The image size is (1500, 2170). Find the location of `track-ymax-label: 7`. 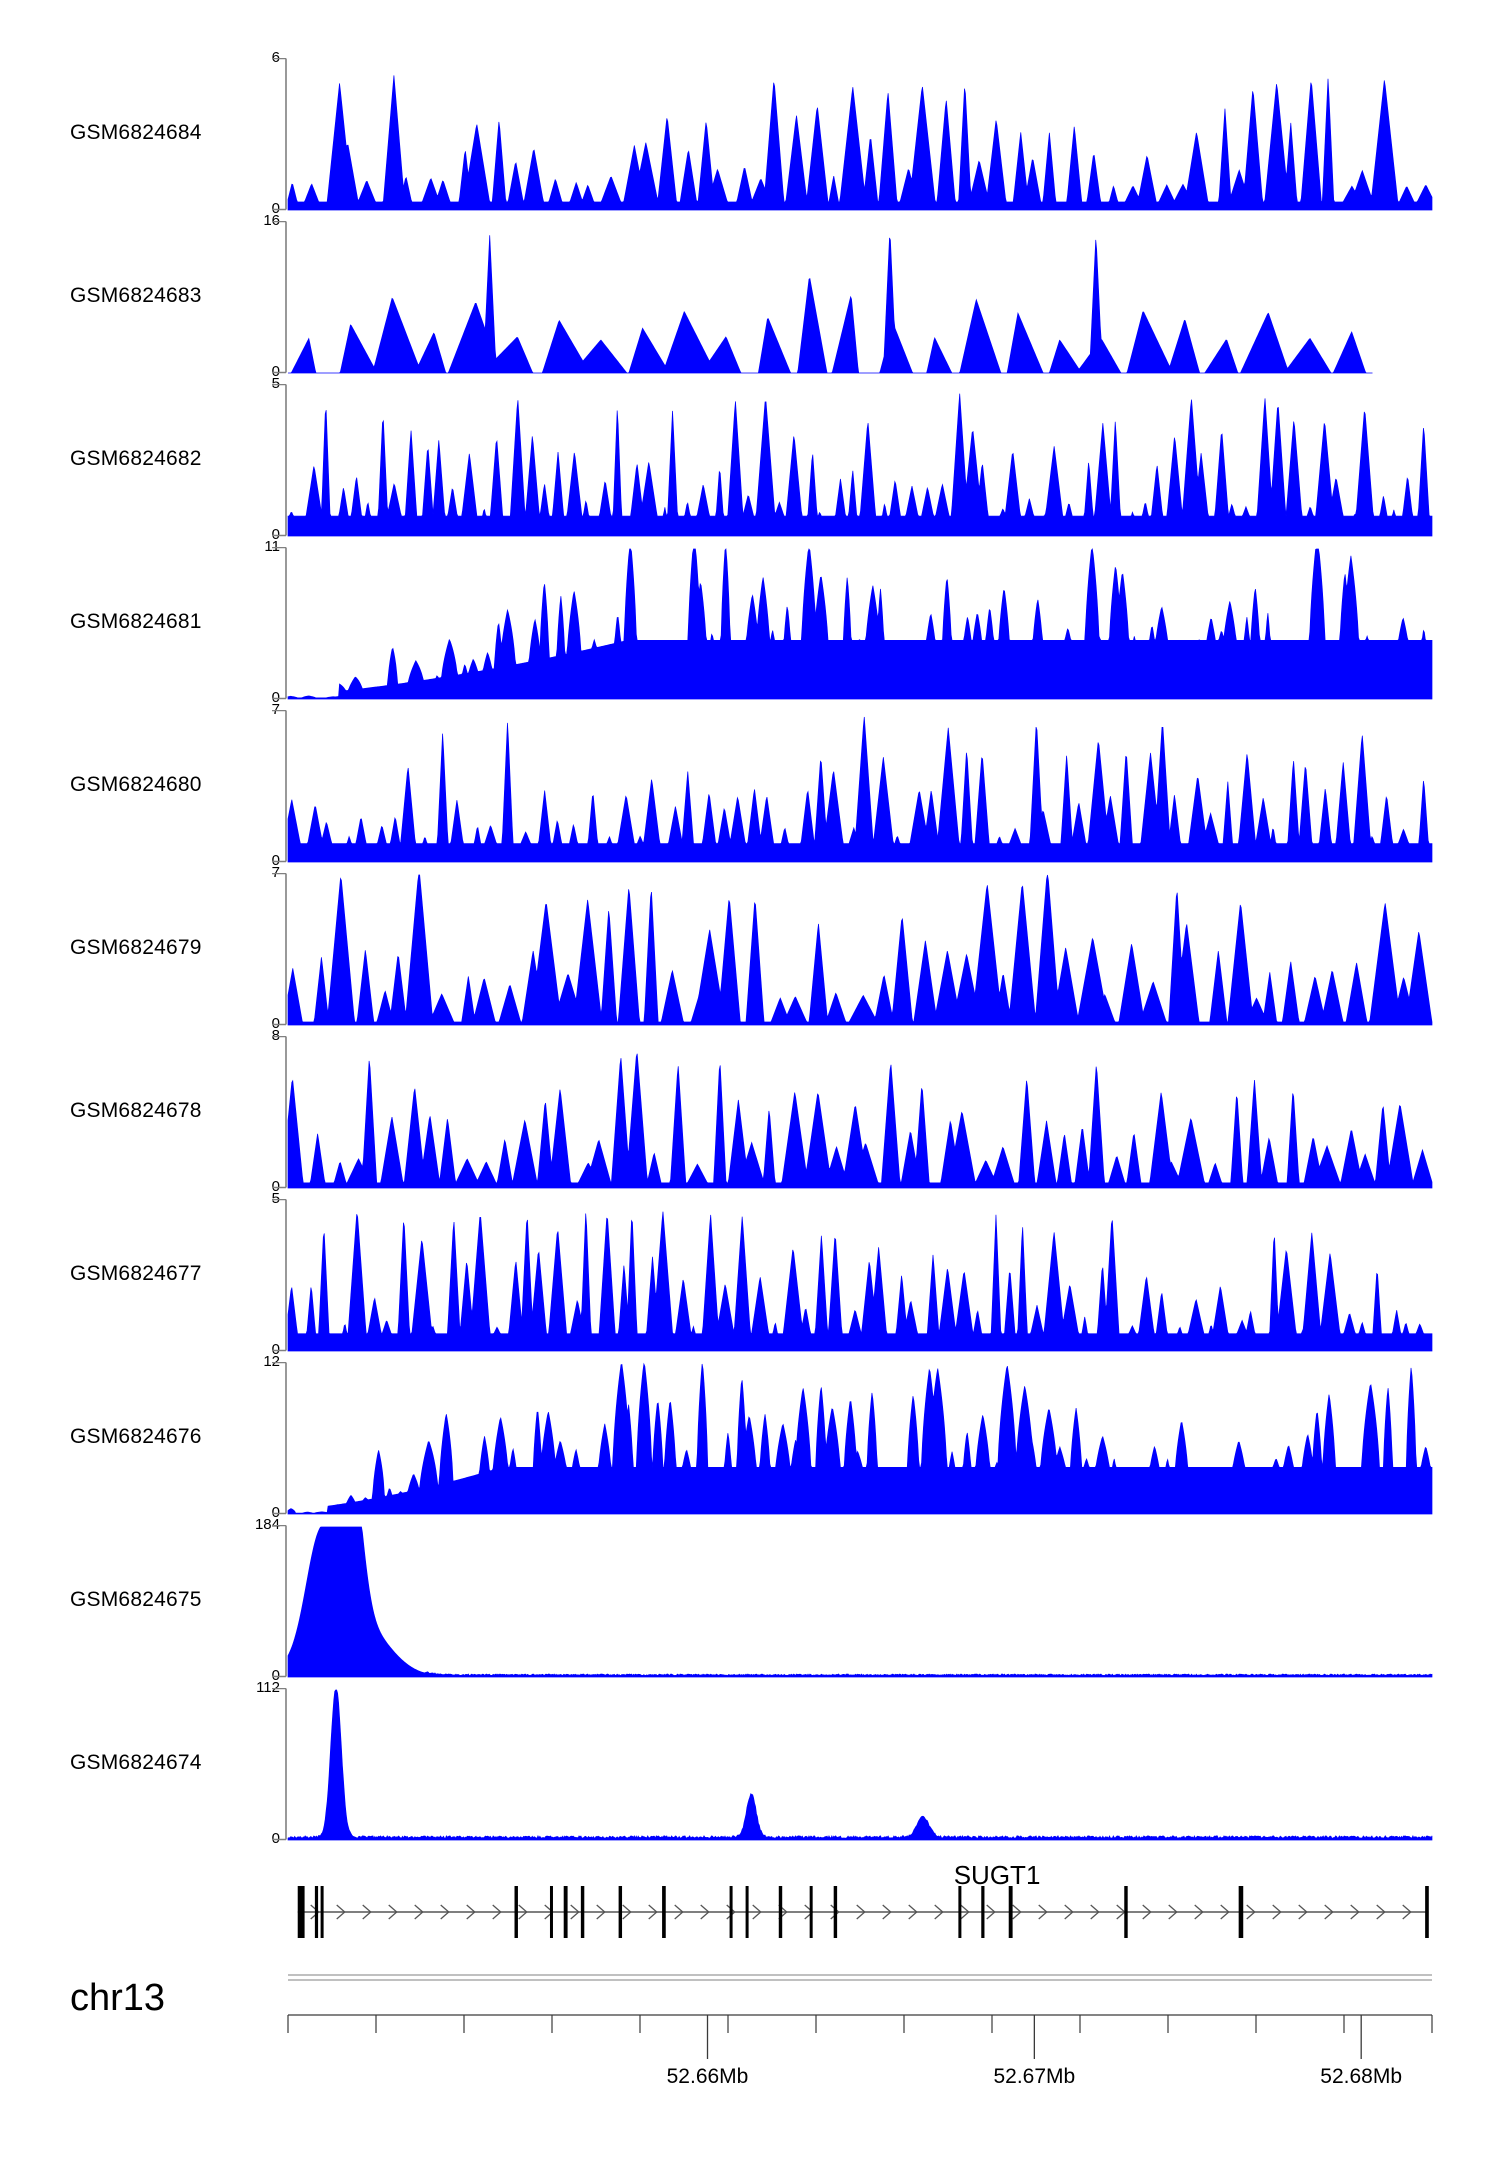

track-ymax-label: 7 is located at coordinates (275, 709).